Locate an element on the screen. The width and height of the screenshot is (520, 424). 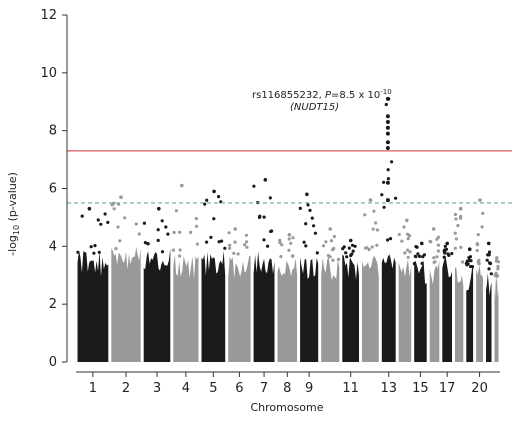
y-tick-label: 10 is located at coordinates (48, 73).